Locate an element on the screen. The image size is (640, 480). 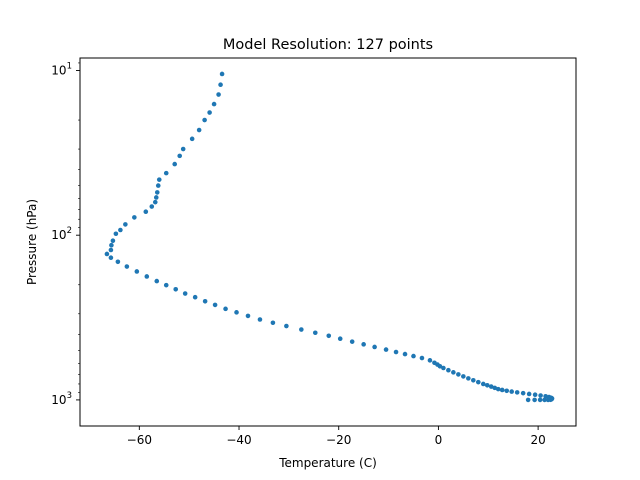
y-tick-label: 10³ is located at coordinates (61, 399).